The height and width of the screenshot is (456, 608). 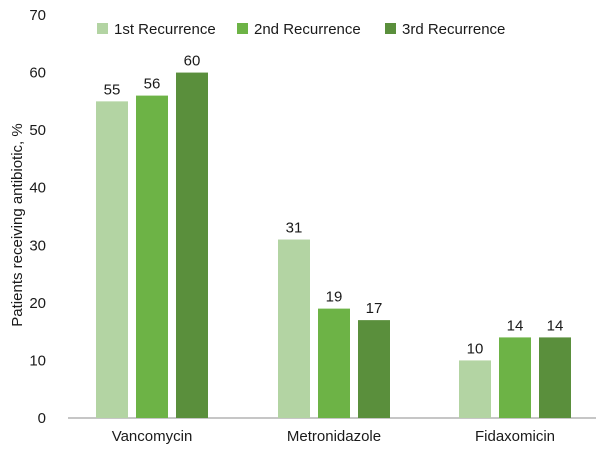 What do you see at coordinates (515, 436) in the screenshot?
I see `x-tick-label: Fidaxomicin` at bounding box center [515, 436].